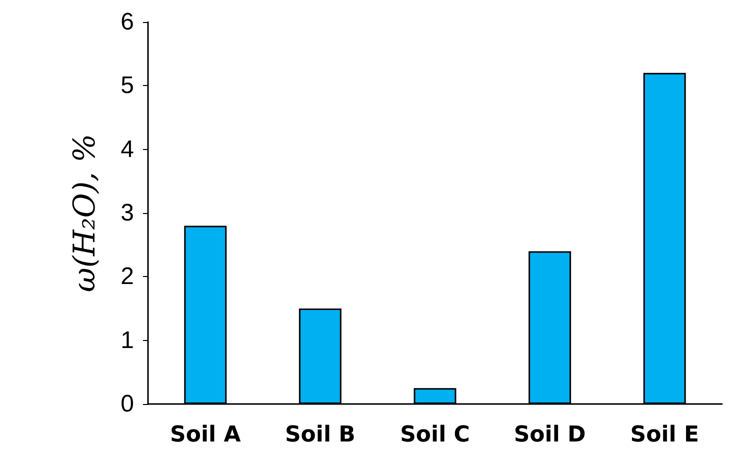 The width and height of the screenshot is (732, 466). Describe the element at coordinates (205, 435) in the screenshot. I see `x-tick-label: Soil A` at that location.